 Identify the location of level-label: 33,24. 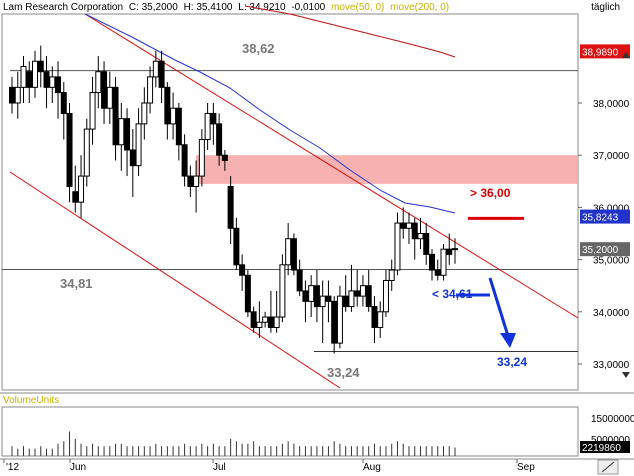
(343, 372).